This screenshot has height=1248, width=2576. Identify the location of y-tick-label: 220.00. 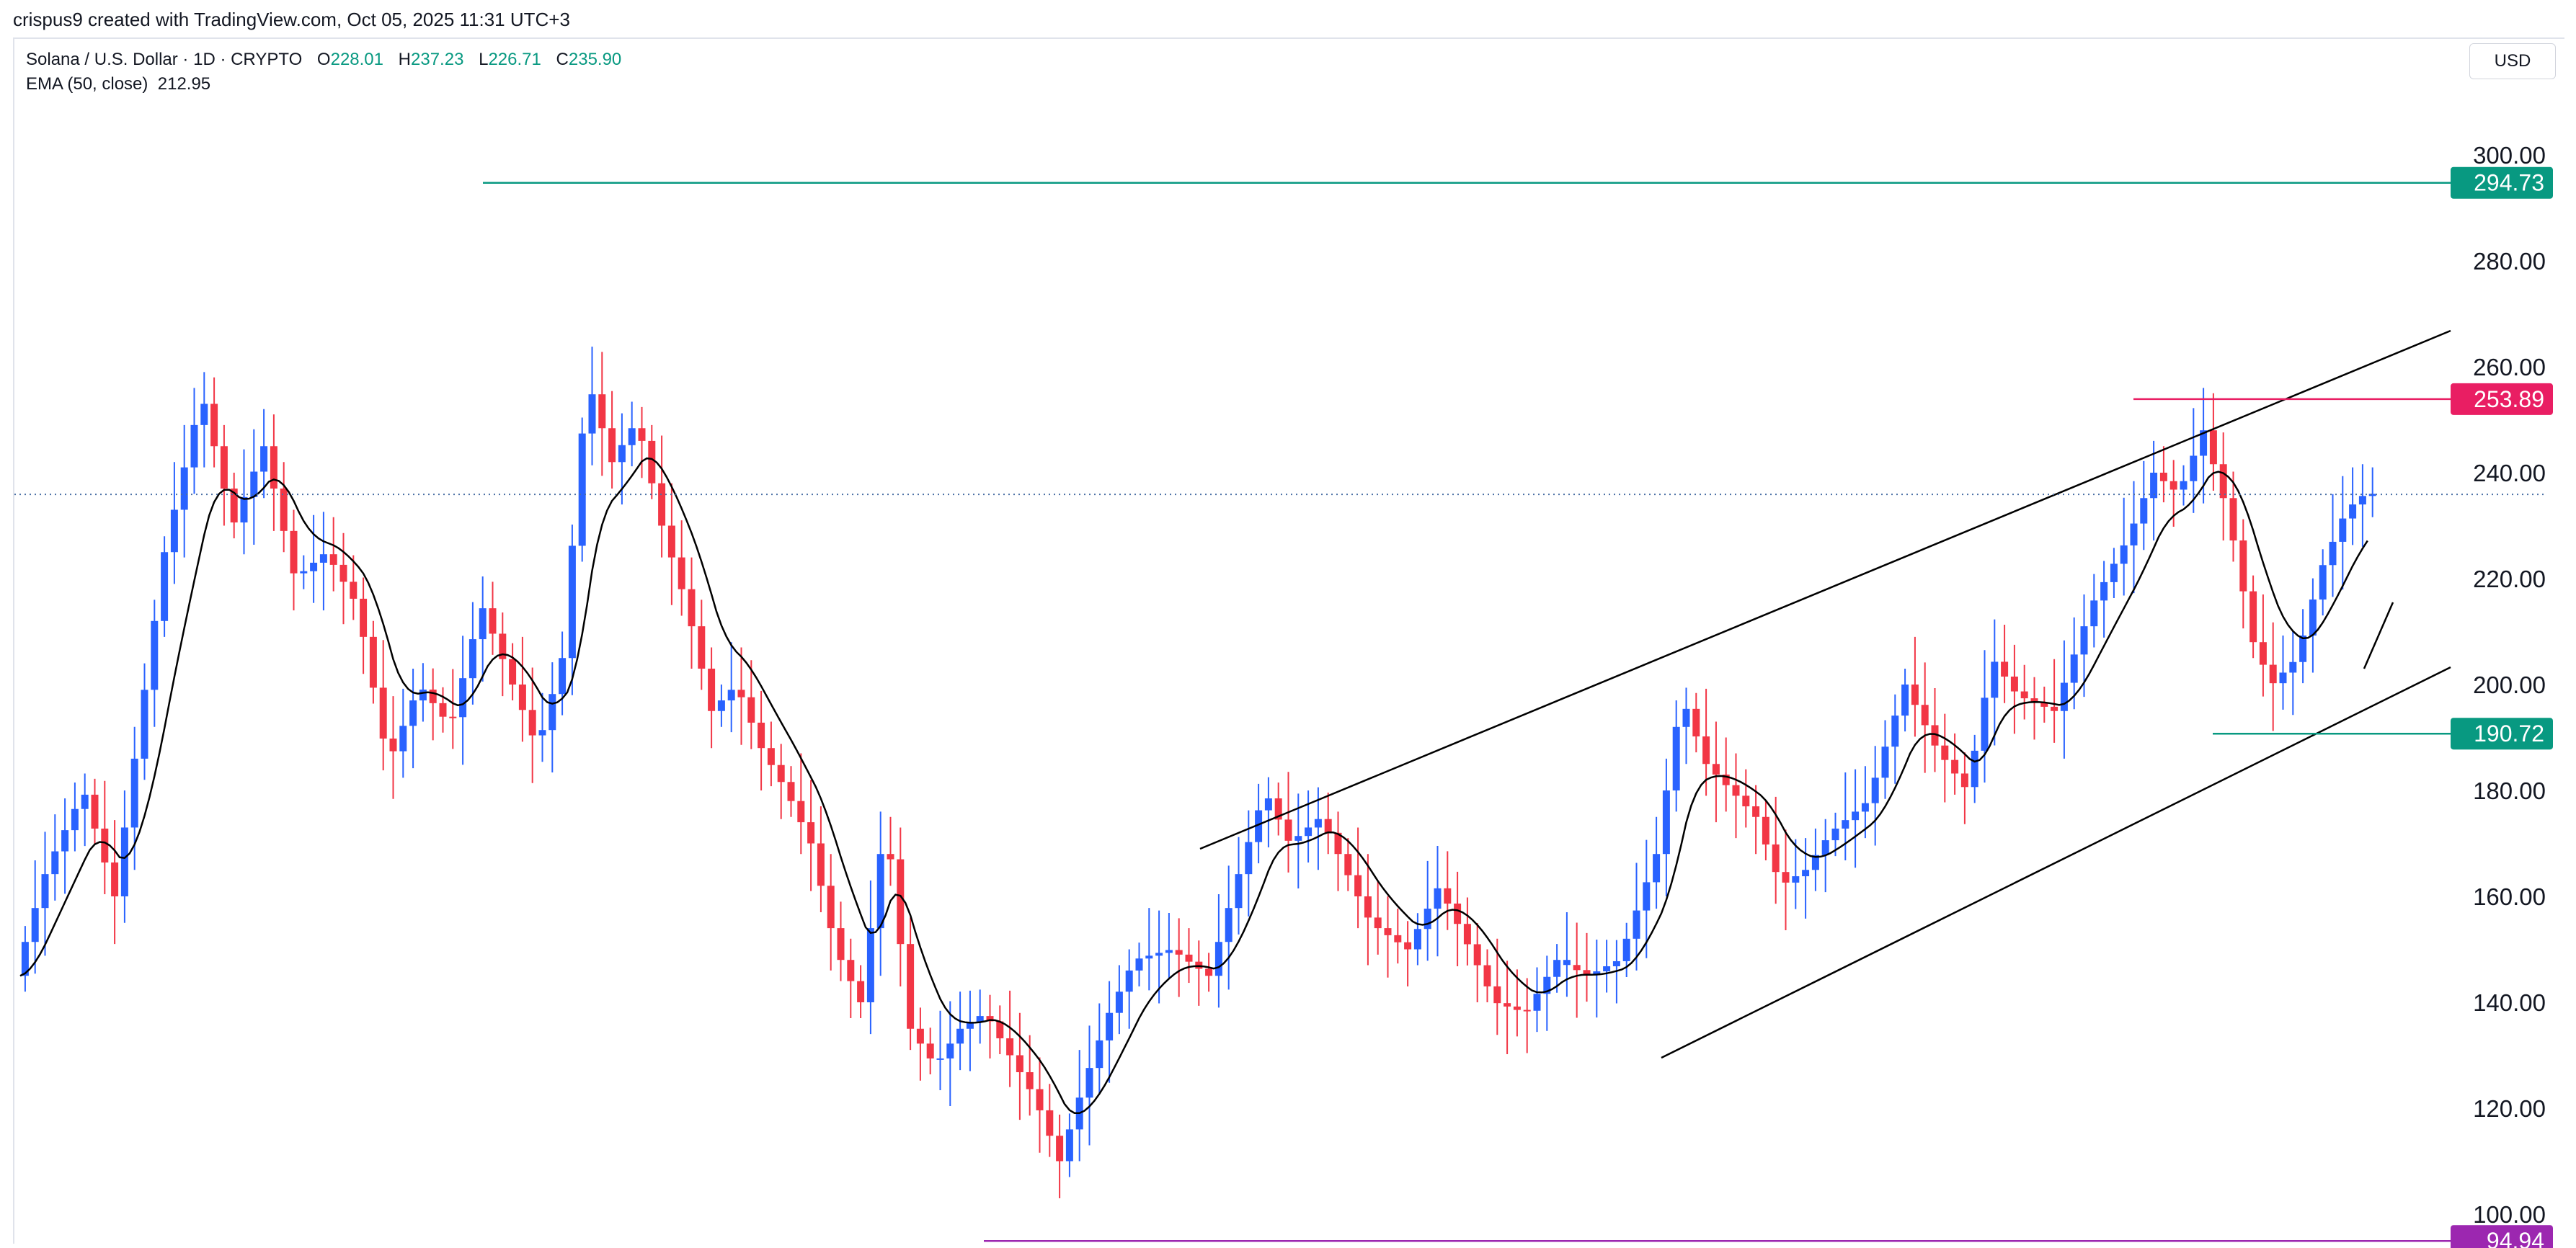
(2509, 579).